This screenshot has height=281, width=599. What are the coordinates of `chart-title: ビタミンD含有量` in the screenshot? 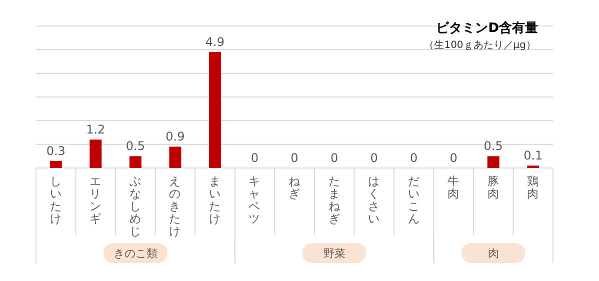 It's located at (487, 28).